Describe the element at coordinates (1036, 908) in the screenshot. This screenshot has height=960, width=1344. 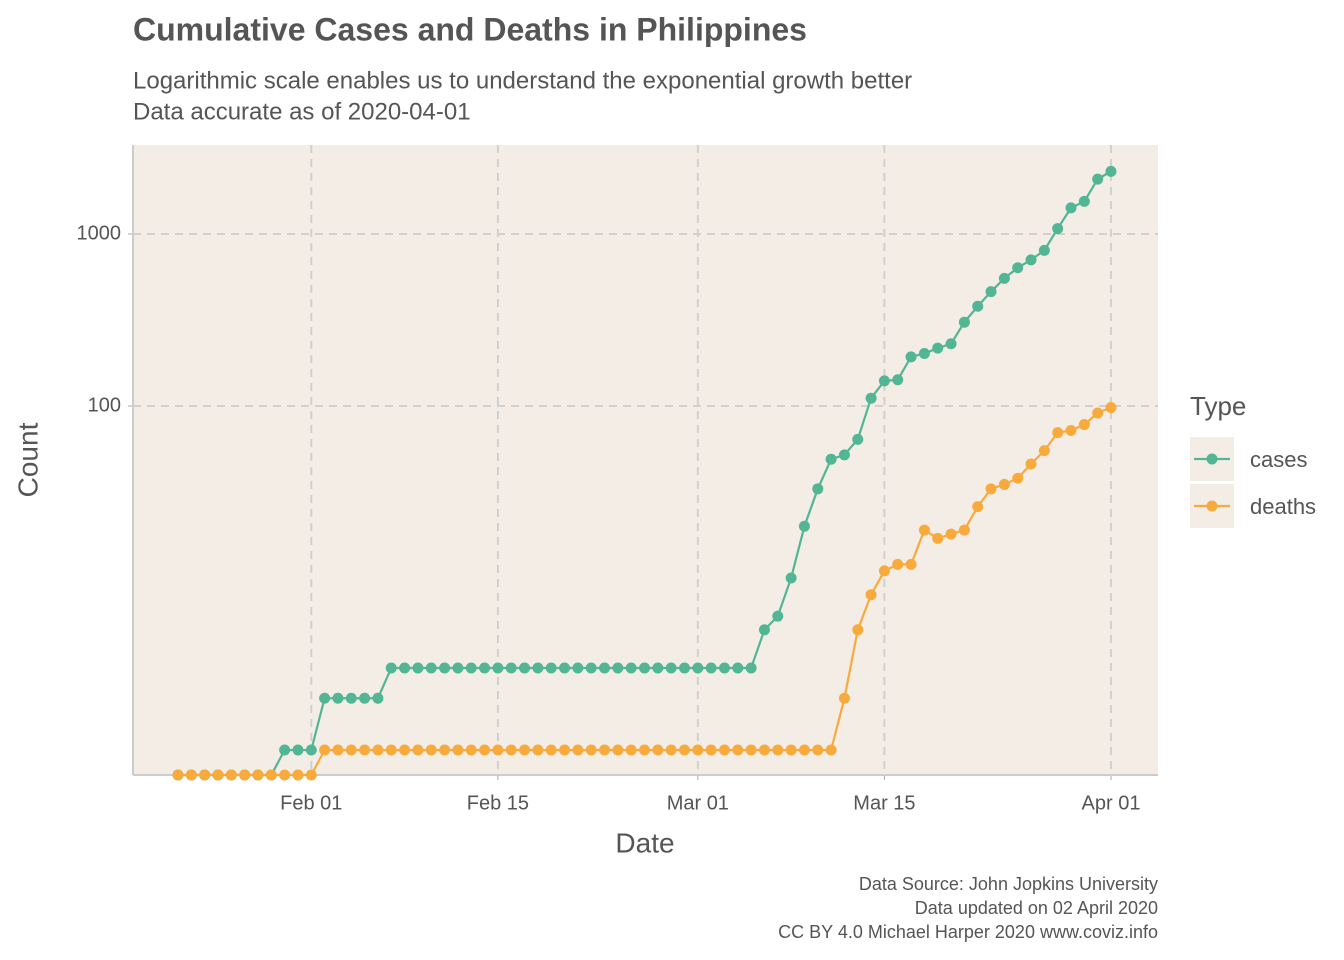
I see `caption: Data updated on 02 April 2020` at that location.